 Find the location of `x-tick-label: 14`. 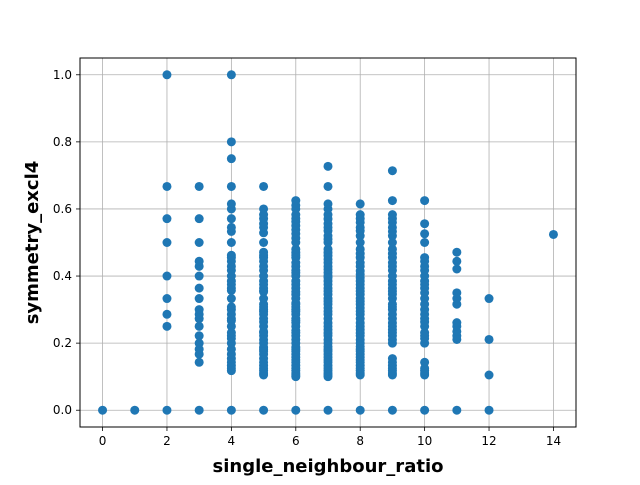

x-tick-label: 14 is located at coordinates (553, 441).